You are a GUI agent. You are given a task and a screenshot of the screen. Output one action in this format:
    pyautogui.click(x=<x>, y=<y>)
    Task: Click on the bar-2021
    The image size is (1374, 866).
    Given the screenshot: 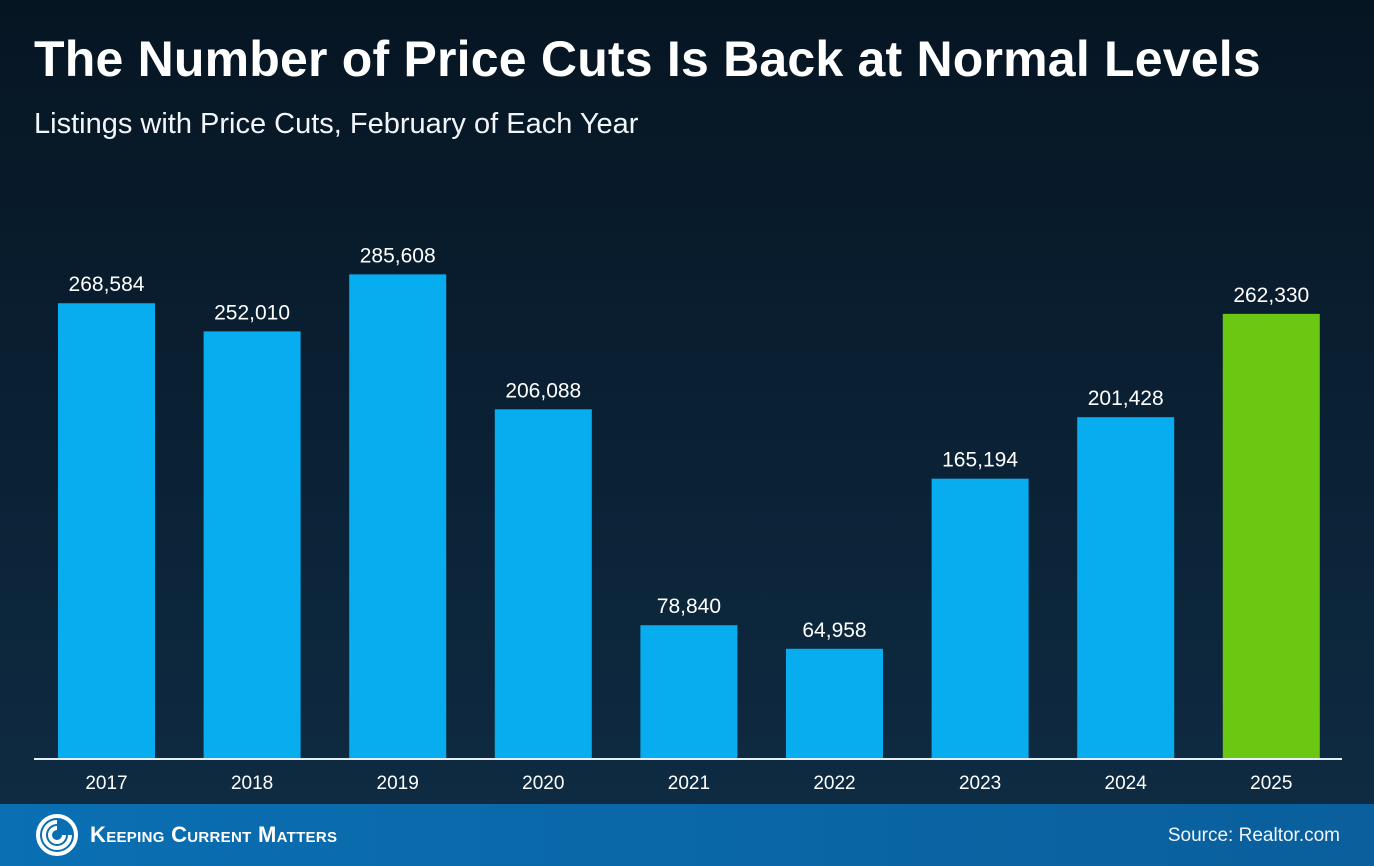 What is the action you would take?
    pyautogui.click(x=689, y=692)
    